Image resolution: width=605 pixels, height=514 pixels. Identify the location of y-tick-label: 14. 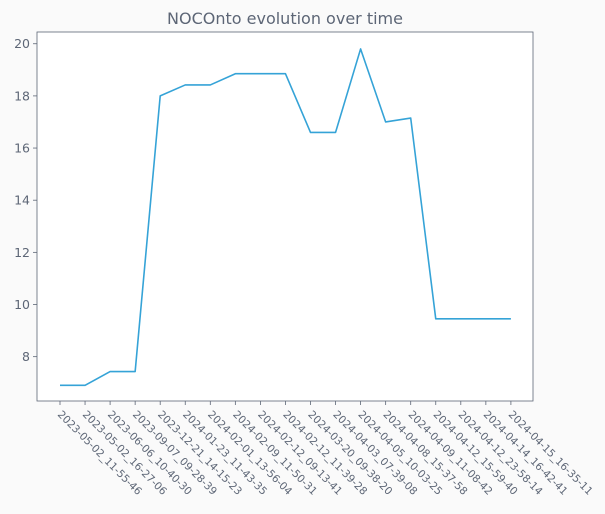
(22, 200).